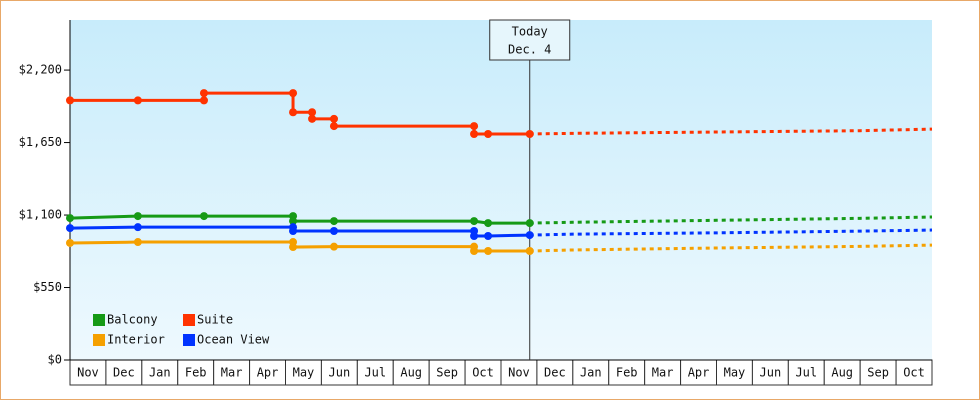 Image resolution: width=980 pixels, height=404 pixels. What do you see at coordinates (40, 142) in the screenshot?
I see `y-tick-label: $1,650` at bounding box center [40, 142].